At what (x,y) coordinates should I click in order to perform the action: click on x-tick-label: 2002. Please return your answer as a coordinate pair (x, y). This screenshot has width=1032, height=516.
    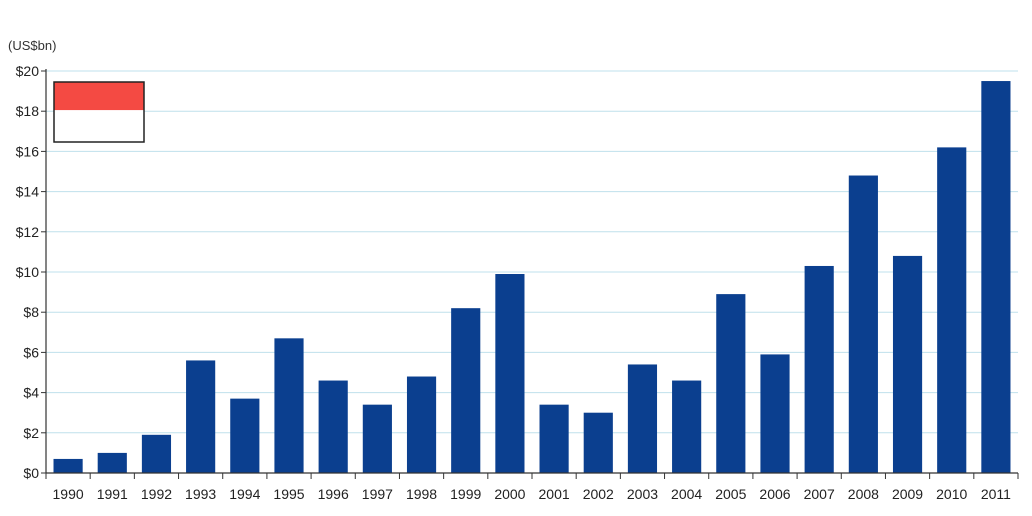
    Looking at the image, I should click on (598, 494).